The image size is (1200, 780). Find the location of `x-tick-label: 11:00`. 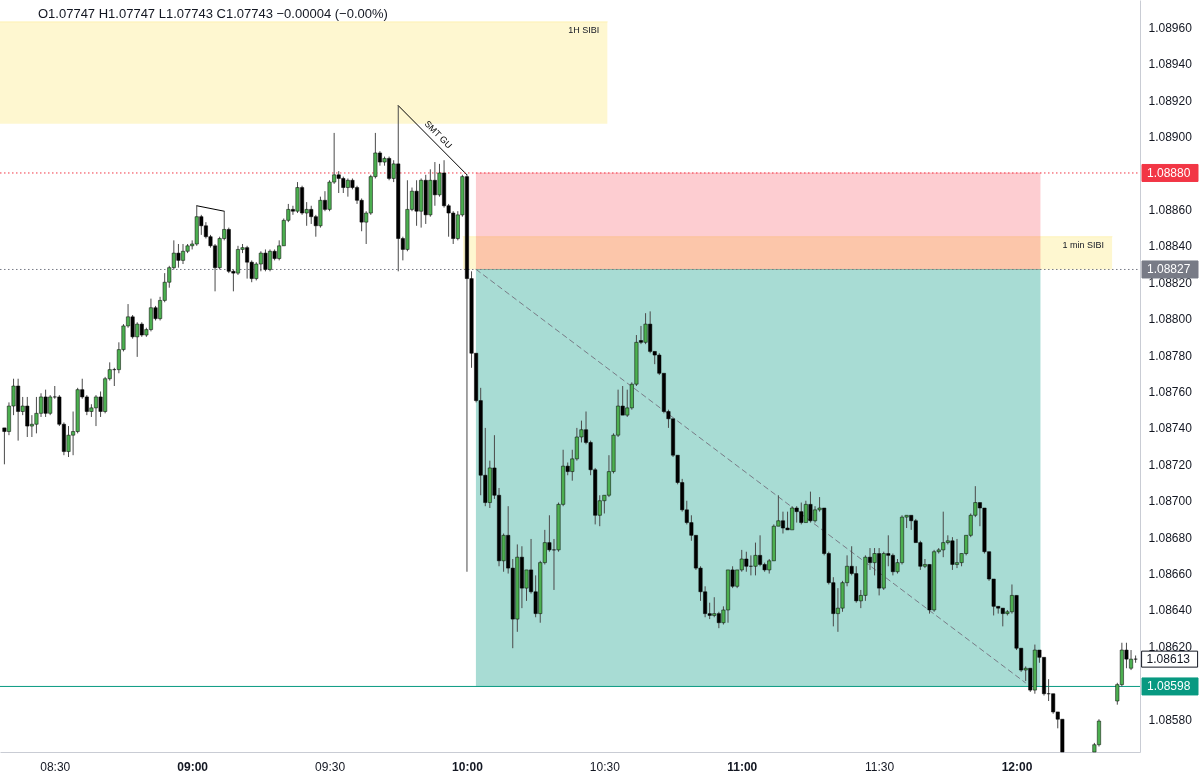

x-tick-label: 11:00 is located at coordinates (742, 766).